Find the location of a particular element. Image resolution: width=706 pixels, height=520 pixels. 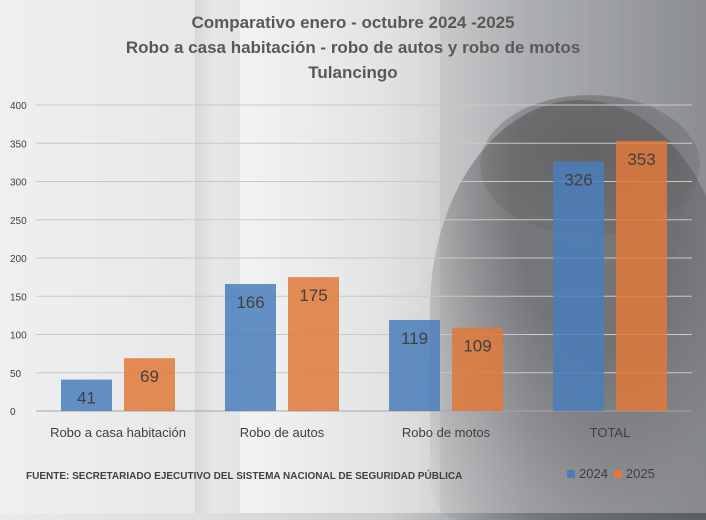

y-tick-label: 0 is located at coordinates (13, 412).